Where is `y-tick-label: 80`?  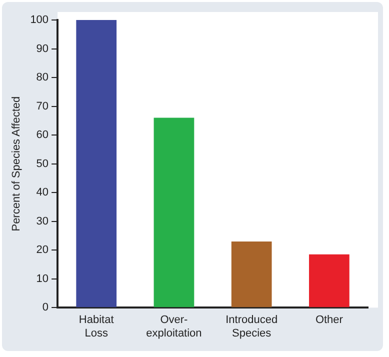 y-tick-label: 80 is located at coordinates (42, 78).